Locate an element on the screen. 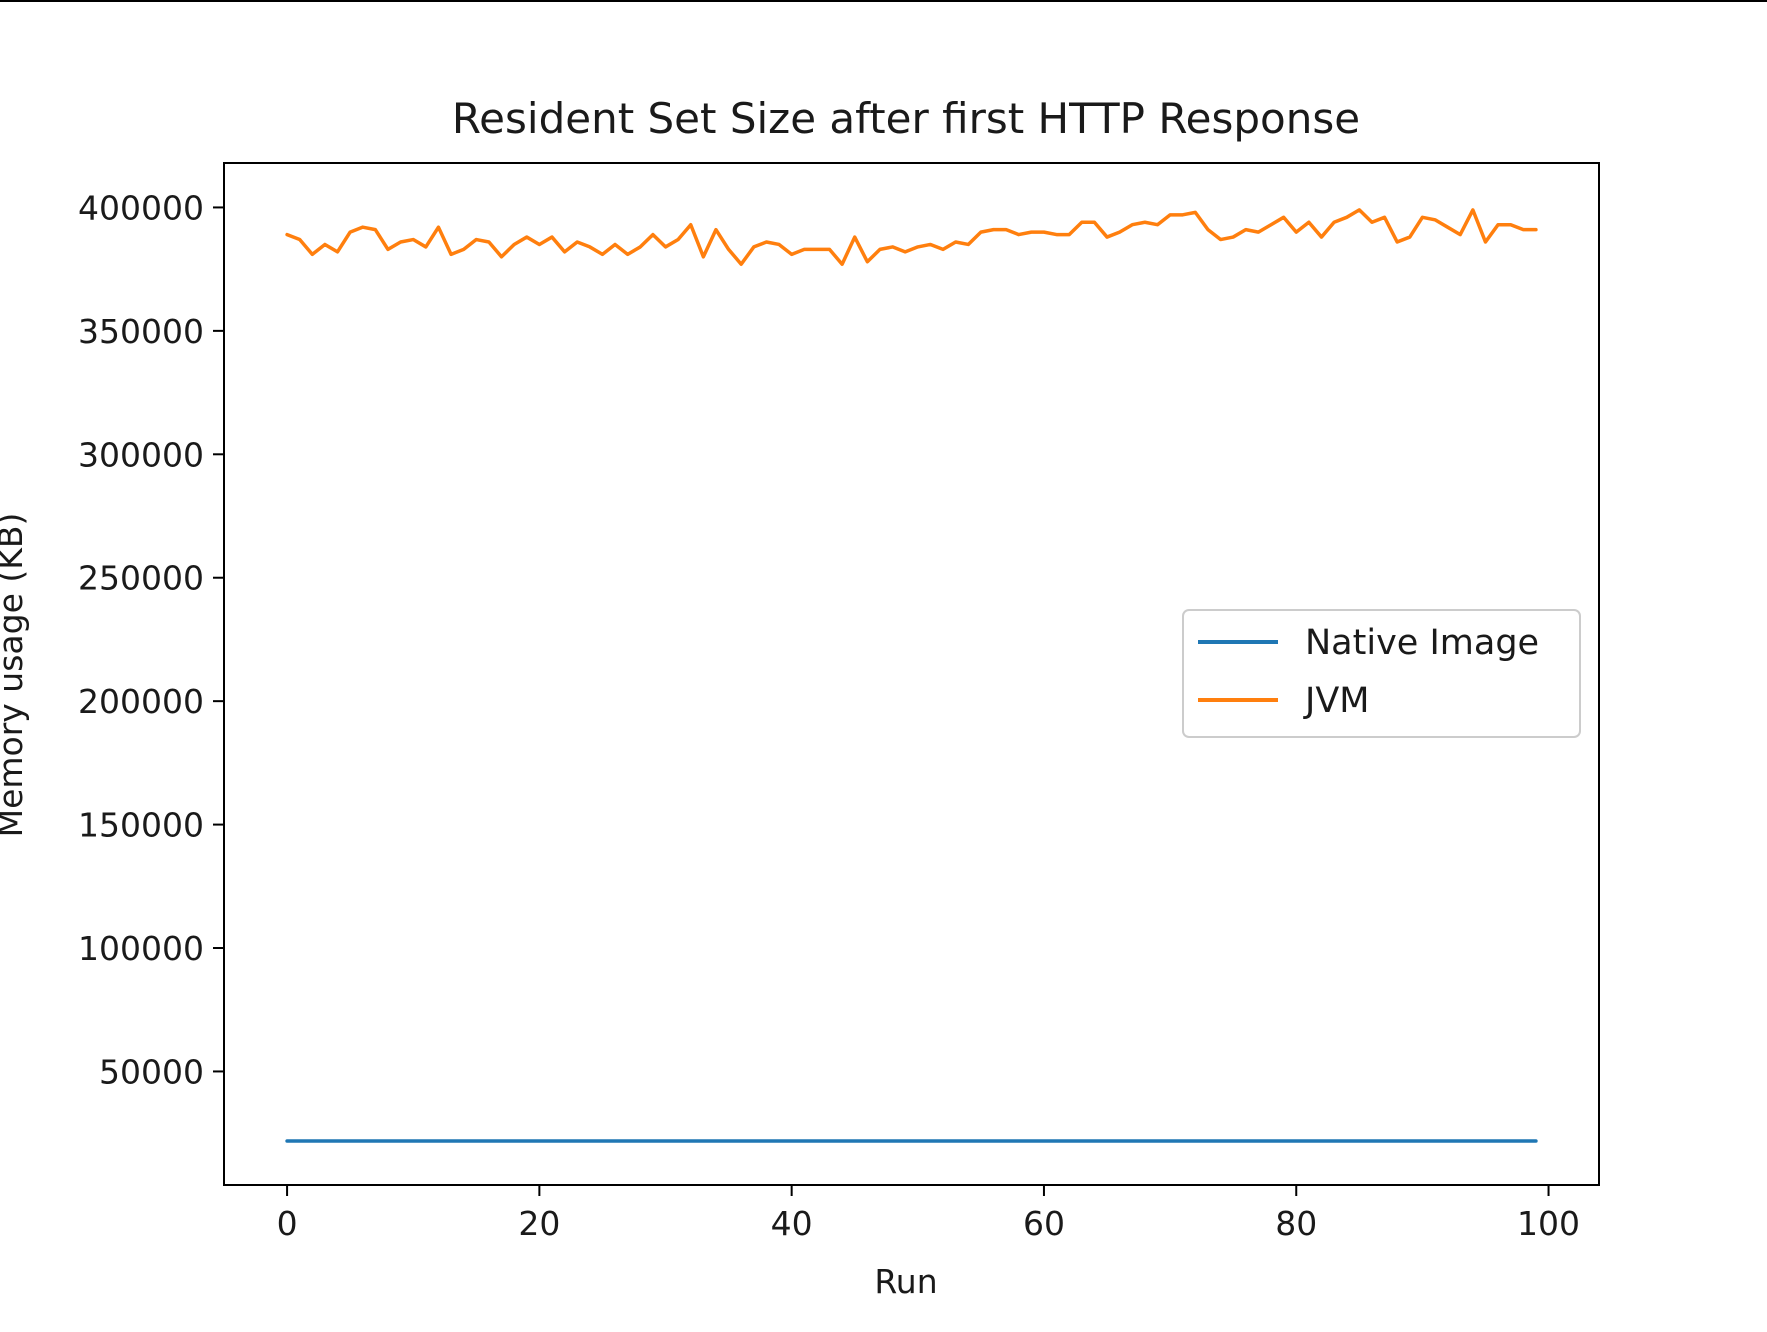 The width and height of the screenshot is (1767, 1332). x-tick-label: 0 is located at coordinates (287, 1223).